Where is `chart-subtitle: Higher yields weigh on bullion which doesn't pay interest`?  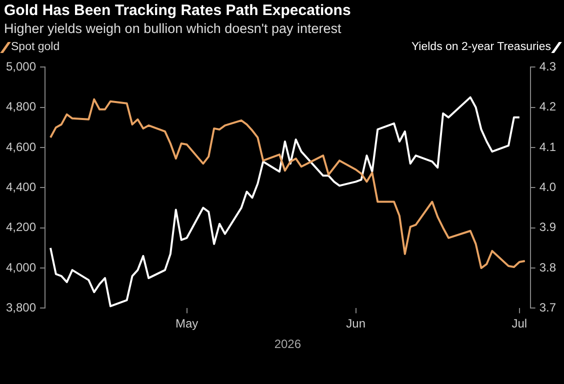
chart-subtitle: Higher yields weigh on bullion which doesn't pay interest is located at coordinates (173, 28).